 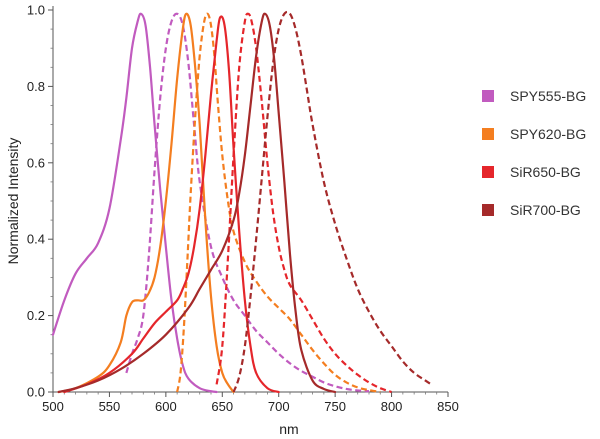 I want to click on y-tick-label: 0.4, so click(x=36, y=239).